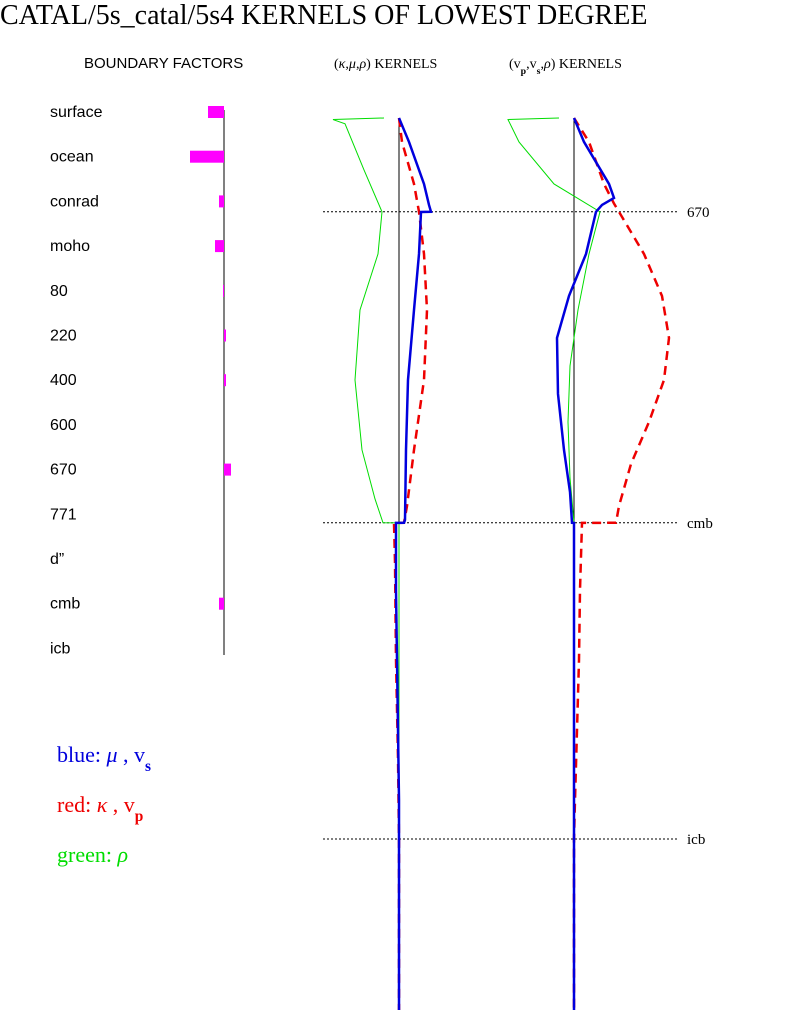 The width and height of the screenshot is (786, 1012). I want to click on legend-entry: blue: μ , vs, so click(104, 758).